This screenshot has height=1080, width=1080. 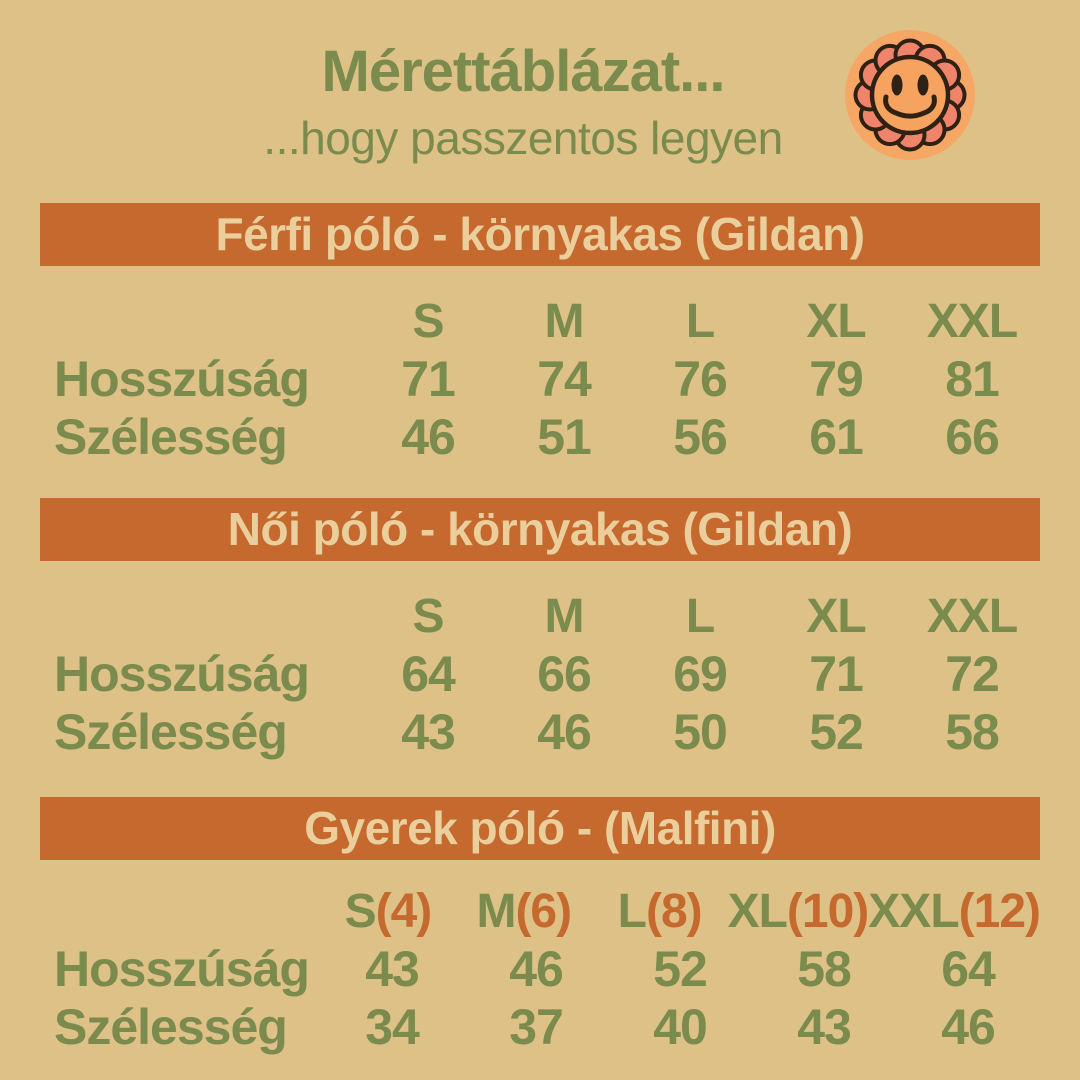 I want to click on column-header: L(8), so click(x=660, y=911).